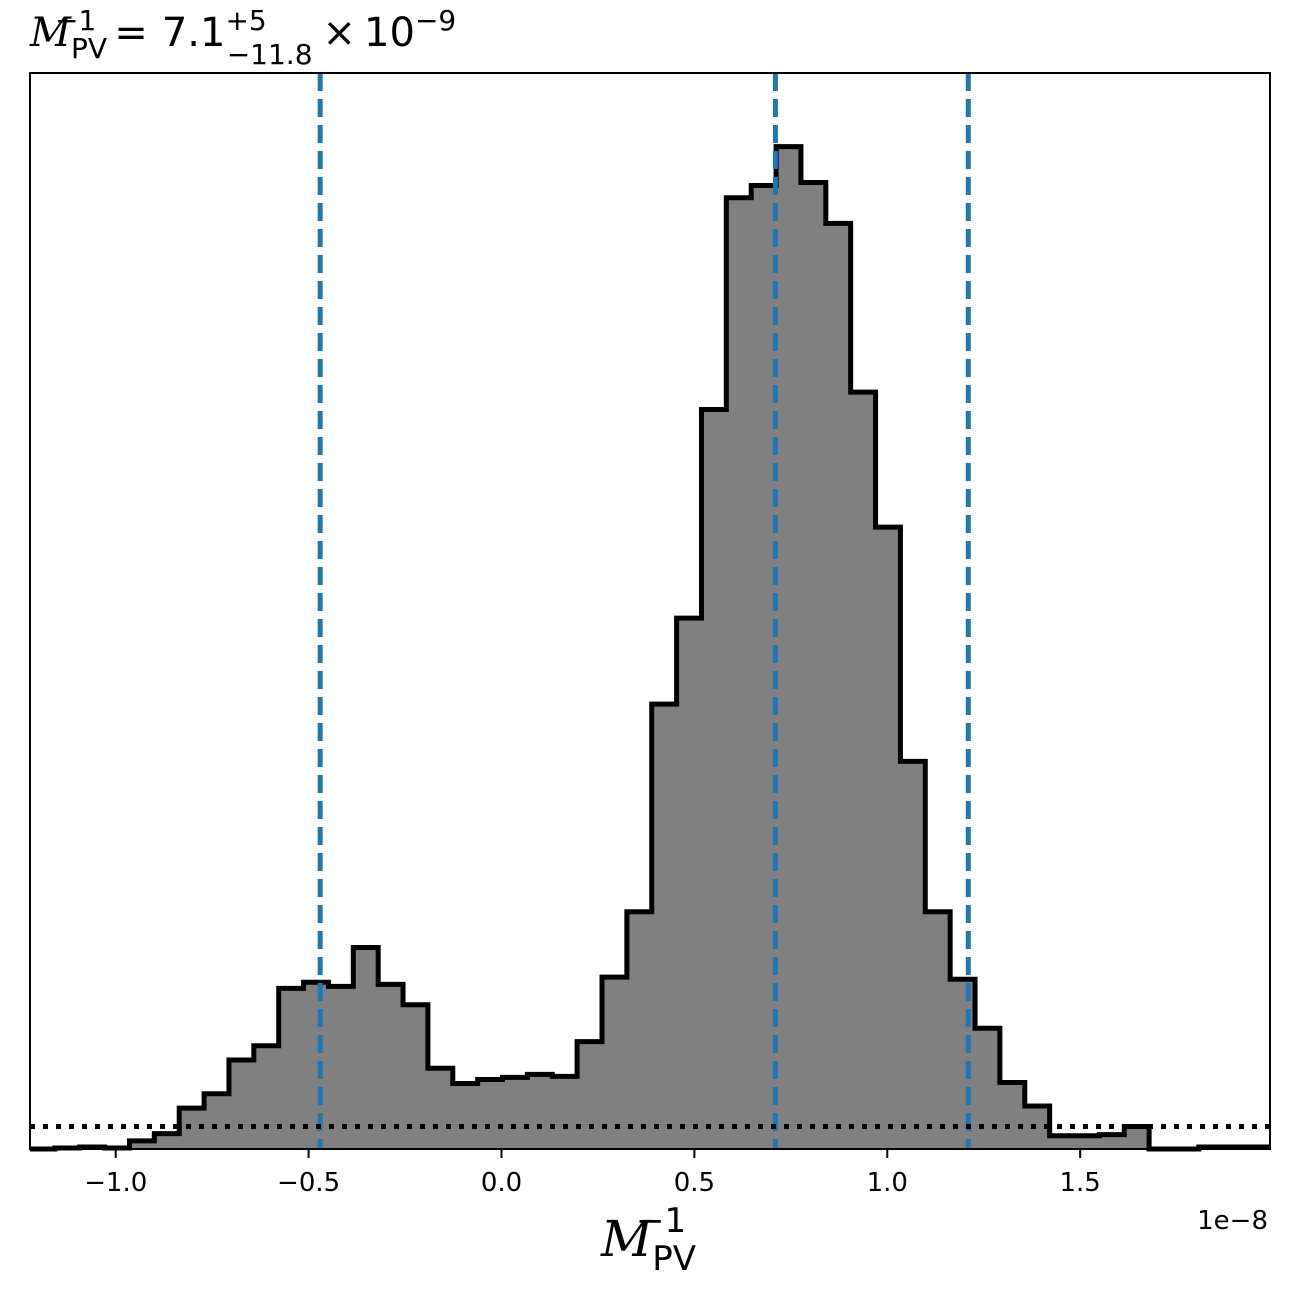  I want to click on title-upper-err: +5, so click(245, 20).